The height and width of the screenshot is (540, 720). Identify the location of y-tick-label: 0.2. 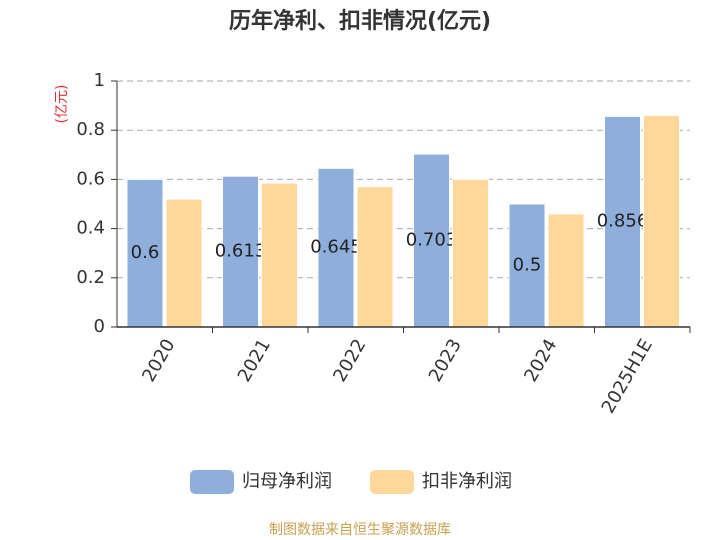
(90, 277).